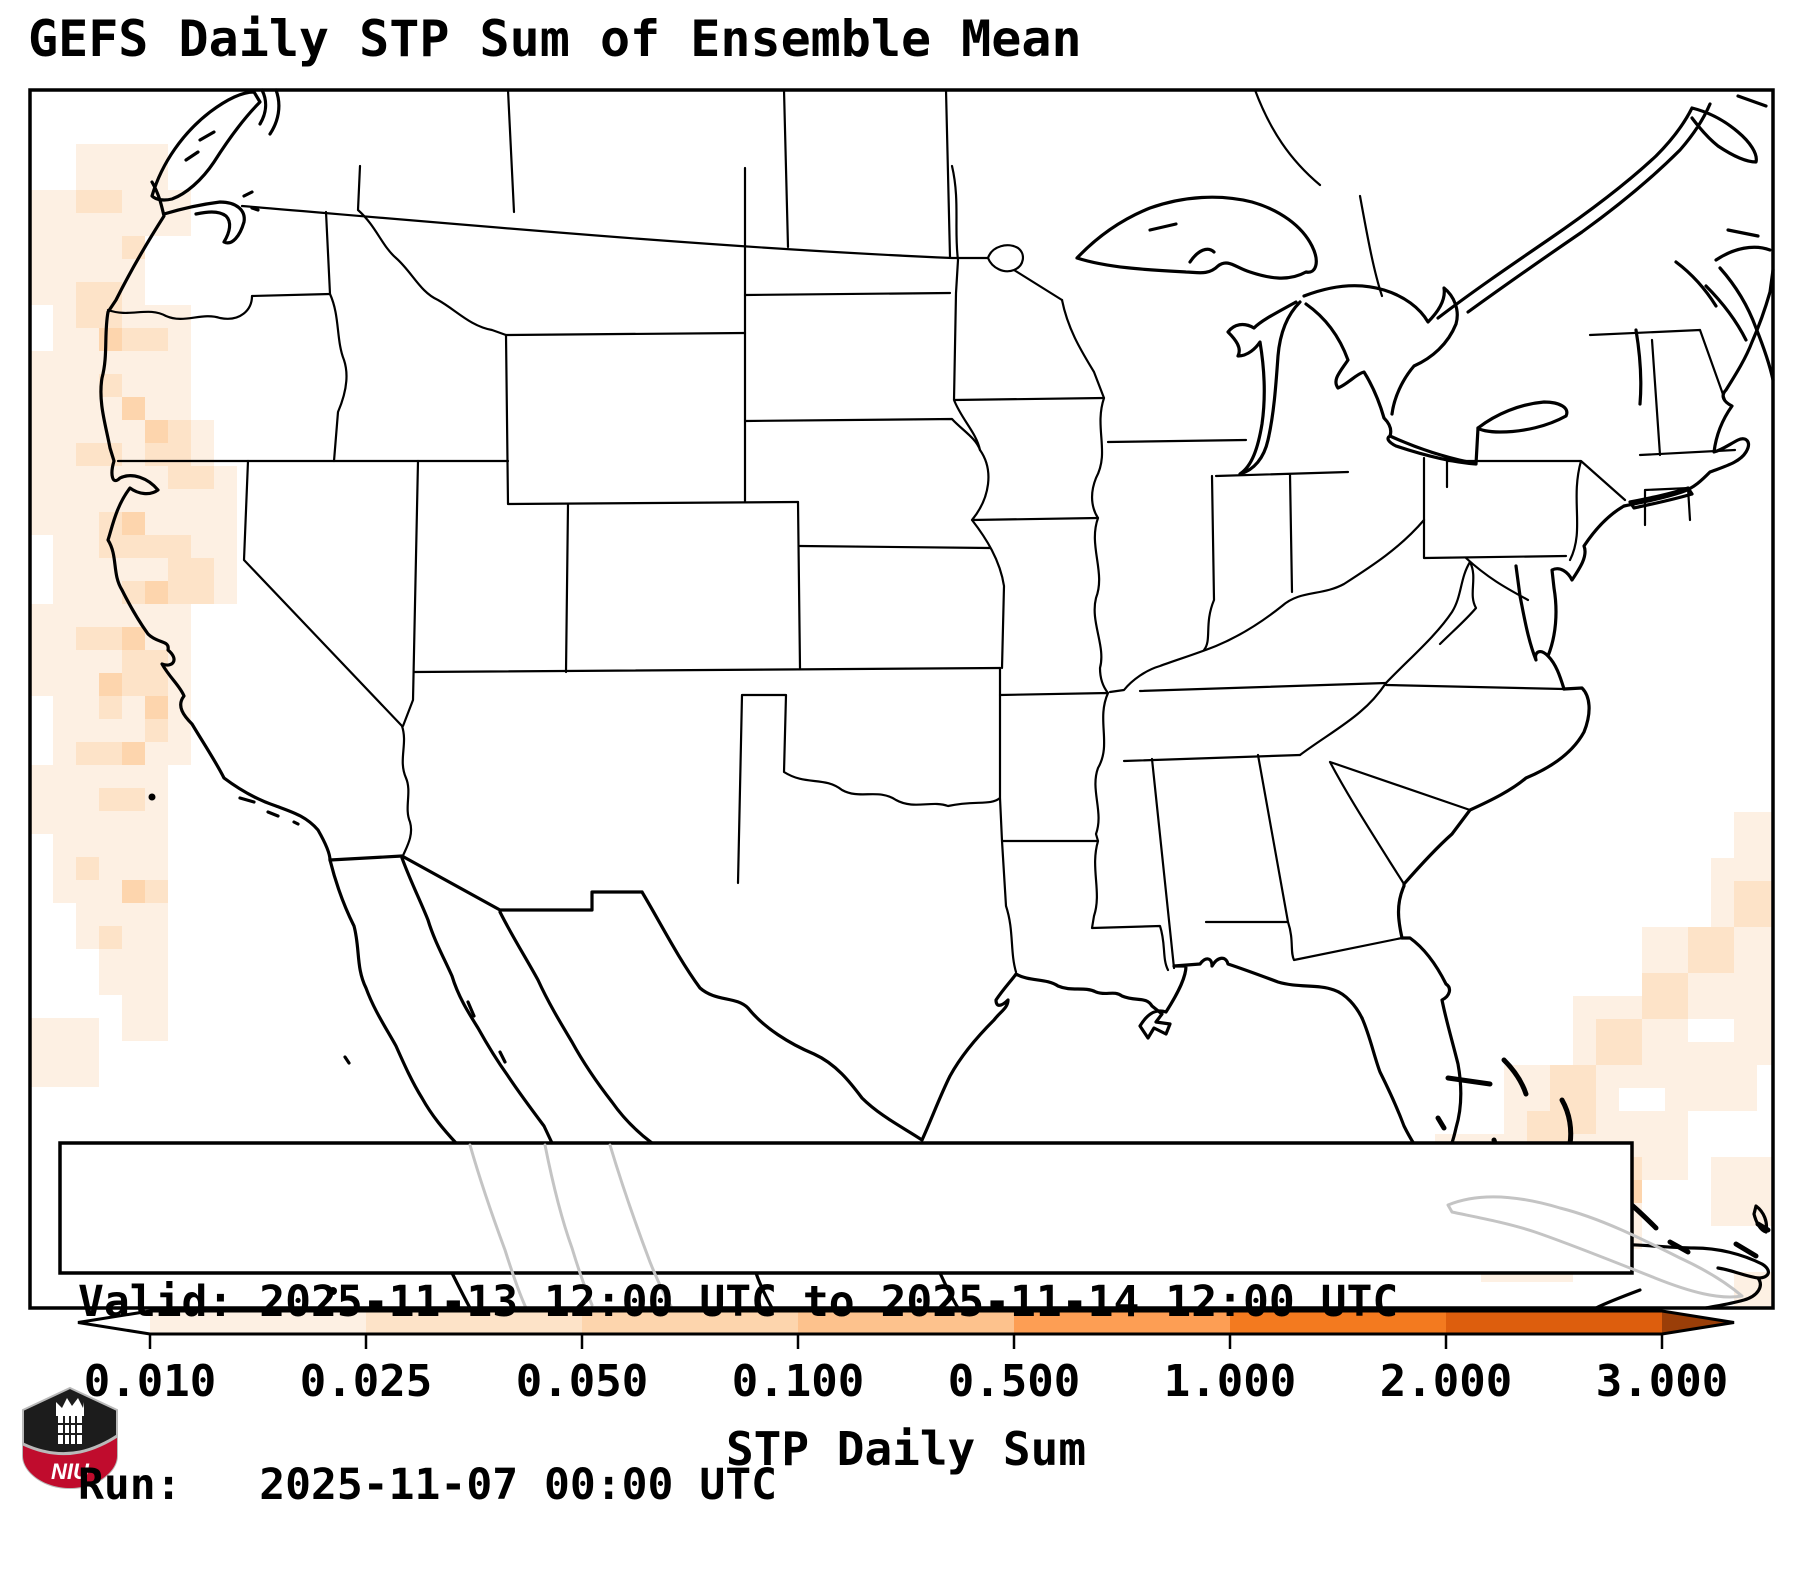 Image resolution: width=1803 pixels, height=1577 pixels. I want to click on cuba-coast-gray, so click(1595, 1247).